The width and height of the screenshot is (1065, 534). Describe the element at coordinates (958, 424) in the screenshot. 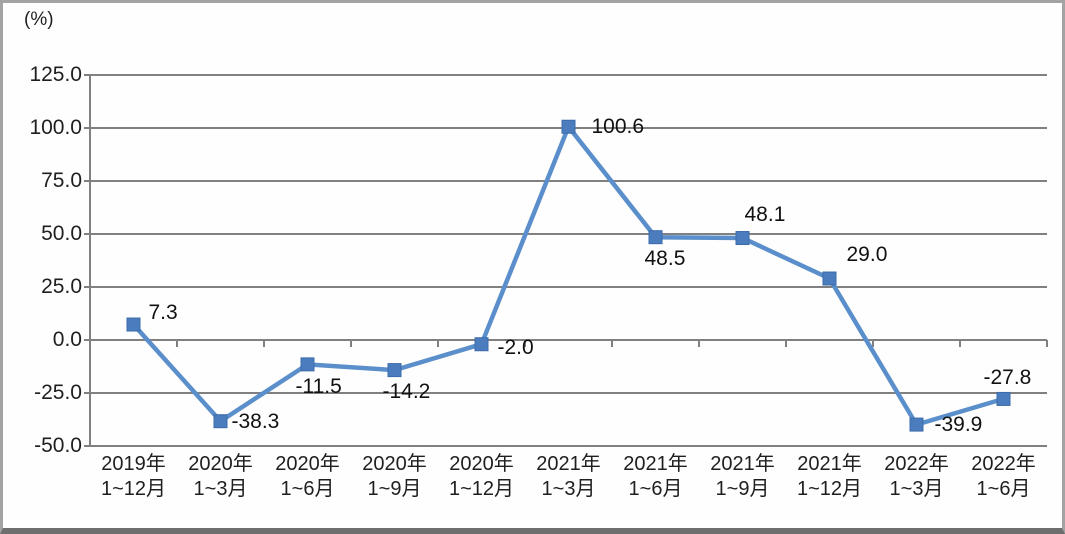

I see `data-point-label: -39.9` at that location.